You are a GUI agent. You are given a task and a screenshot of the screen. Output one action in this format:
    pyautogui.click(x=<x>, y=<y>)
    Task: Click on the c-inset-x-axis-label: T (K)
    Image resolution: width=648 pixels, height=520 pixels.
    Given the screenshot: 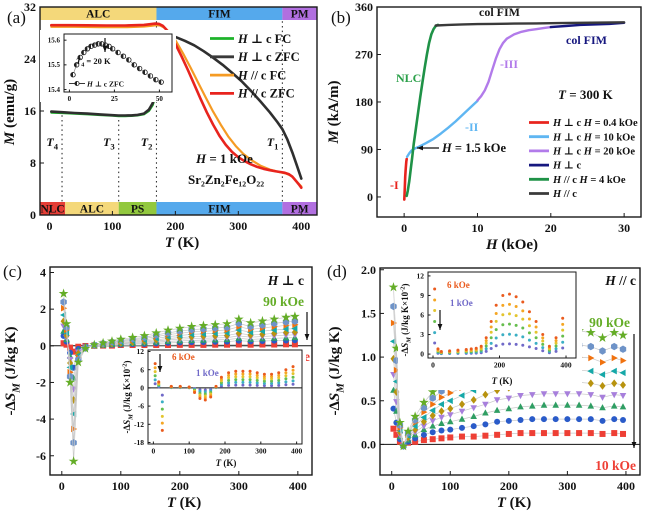 What is the action you would take?
    pyautogui.click(x=226, y=463)
    